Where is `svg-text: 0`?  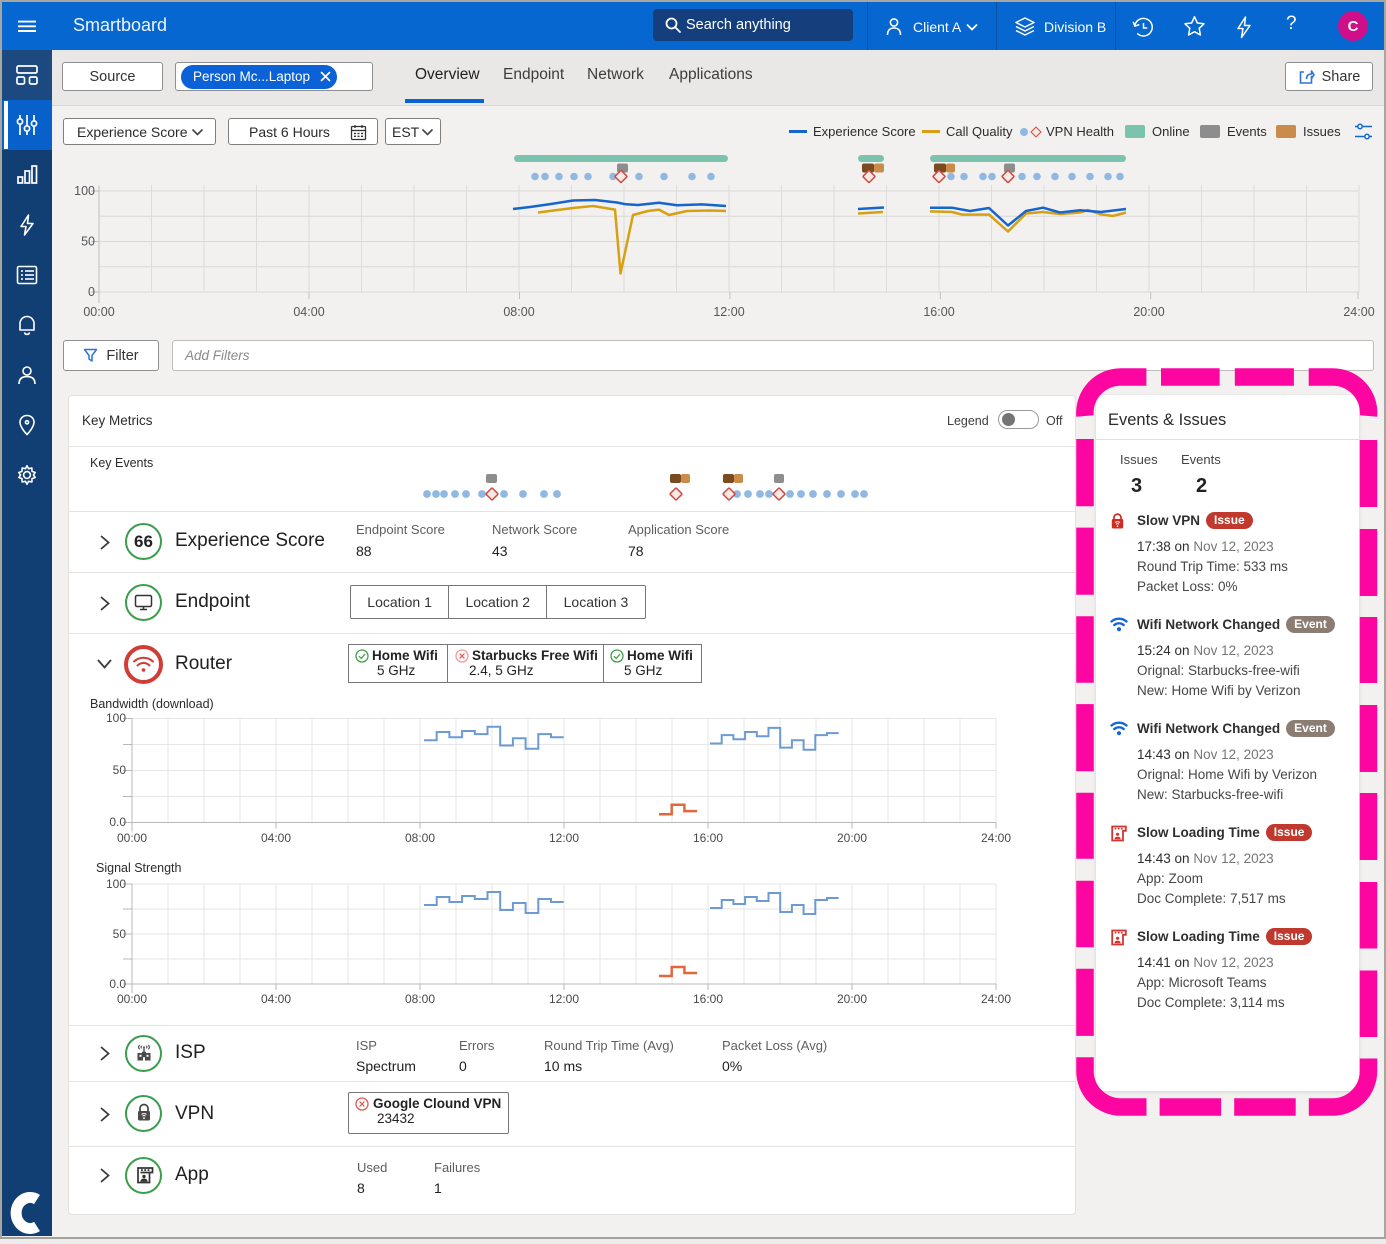 svg-text: 0 is located at coordinates (91, 292).